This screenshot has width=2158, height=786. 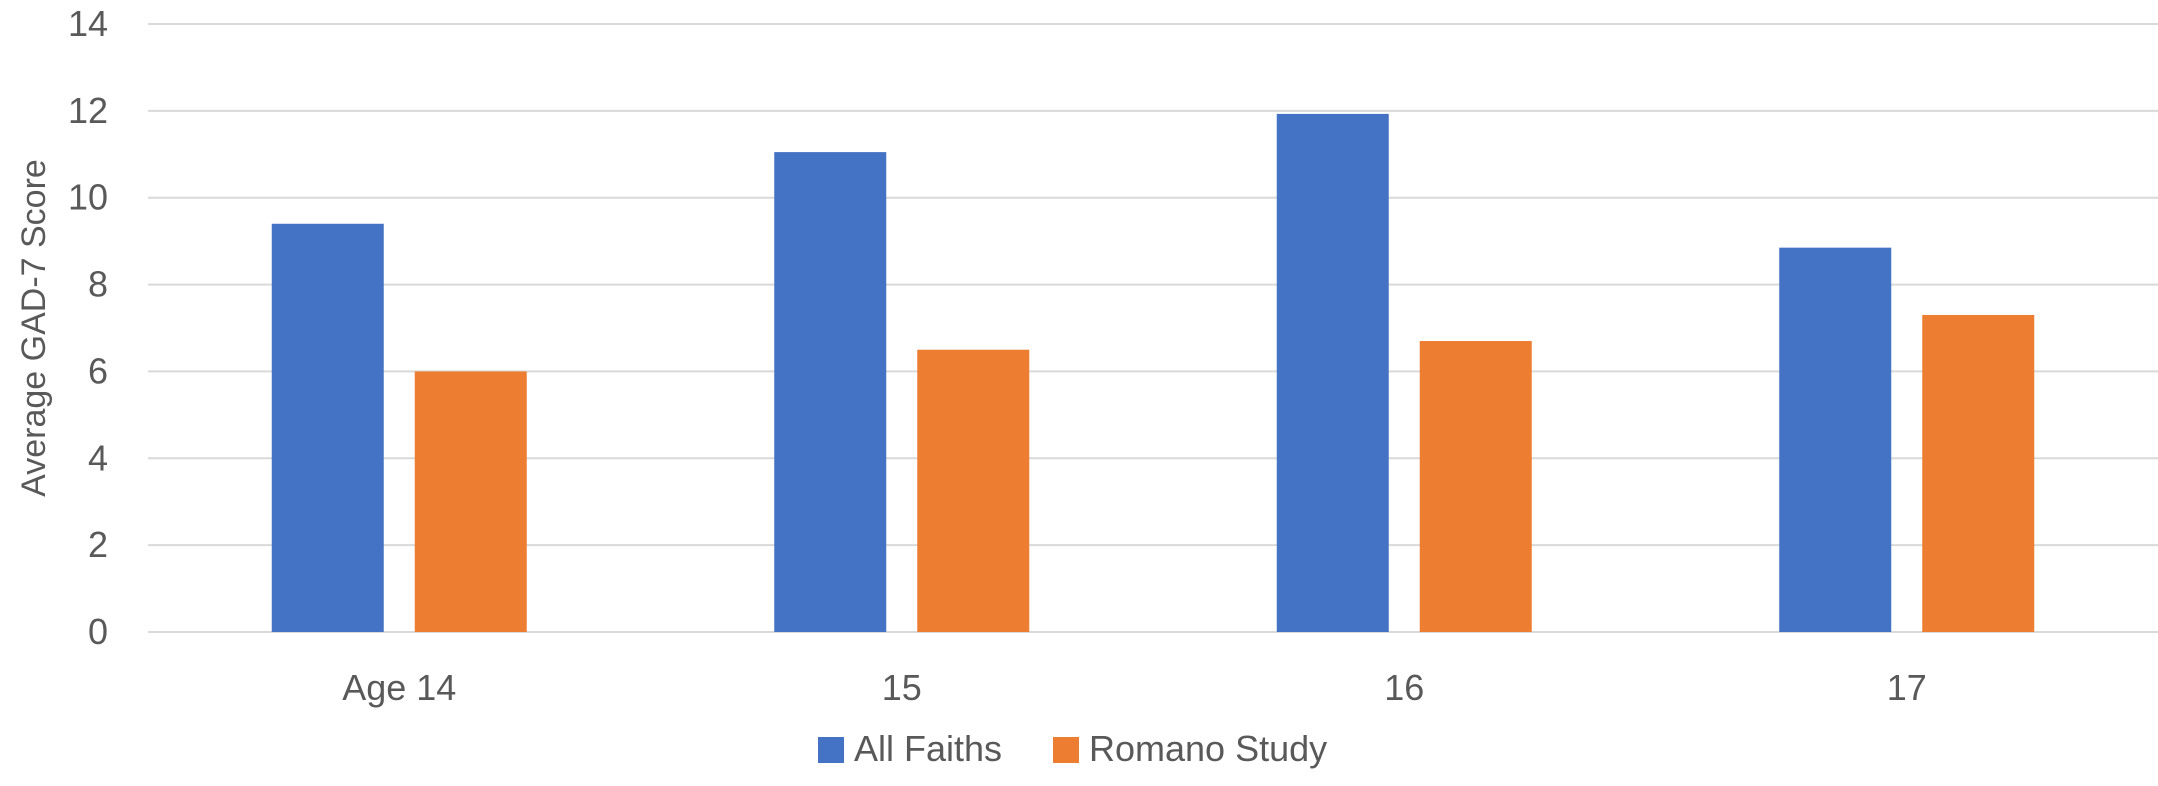 What do you see at coordinates (34, 328) in the screenshot?
I see `y-axis-title: Average GAD-7 Score` at bounding box center [34, 328].